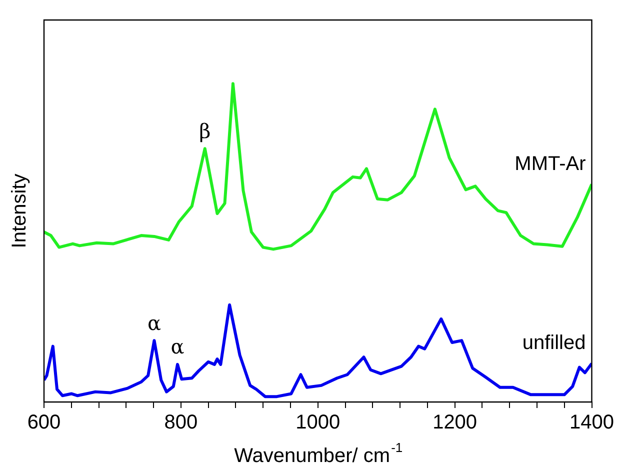  Describe the element at coordinates (44, 423) in the screenshot. I see `x-tick-label: 600` at that location.